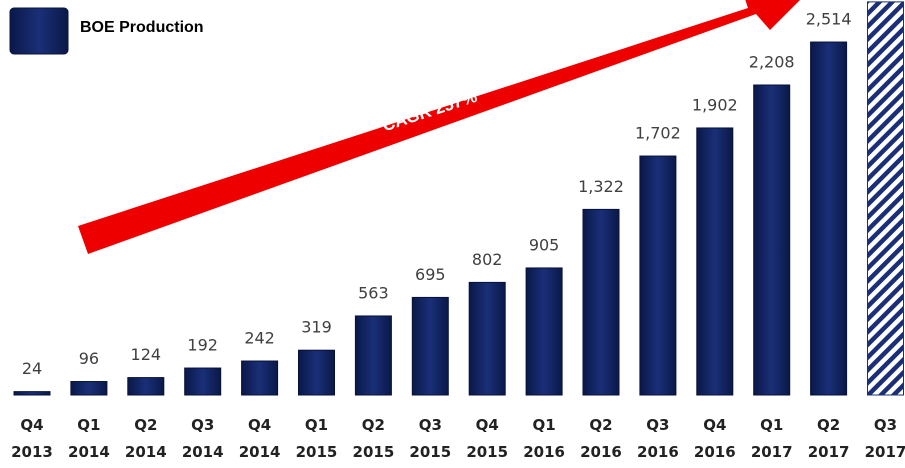  What do you see at coordinates (316, 438) in the screenshot?
I see `x-tick-label: Q1 2015` at bounding box center [316, 438].